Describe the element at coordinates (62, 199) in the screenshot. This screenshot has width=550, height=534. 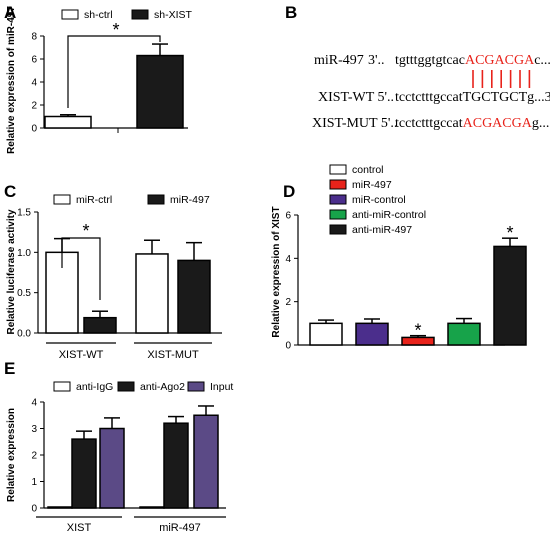
I see `panel-c-legend-mir-ctrl-swatch` at that location.